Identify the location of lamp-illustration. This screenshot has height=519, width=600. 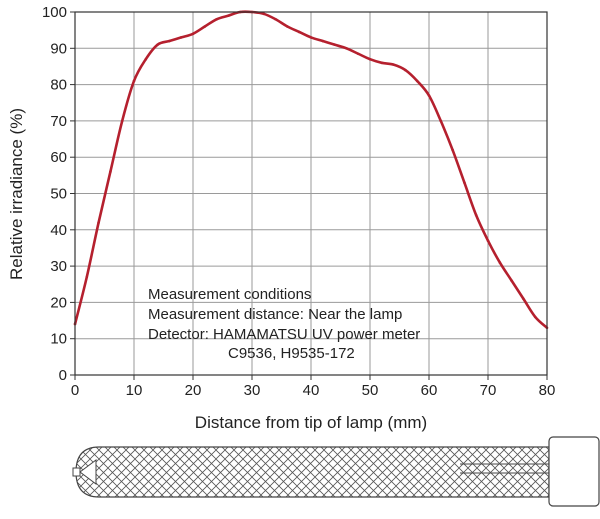
(336, 471).